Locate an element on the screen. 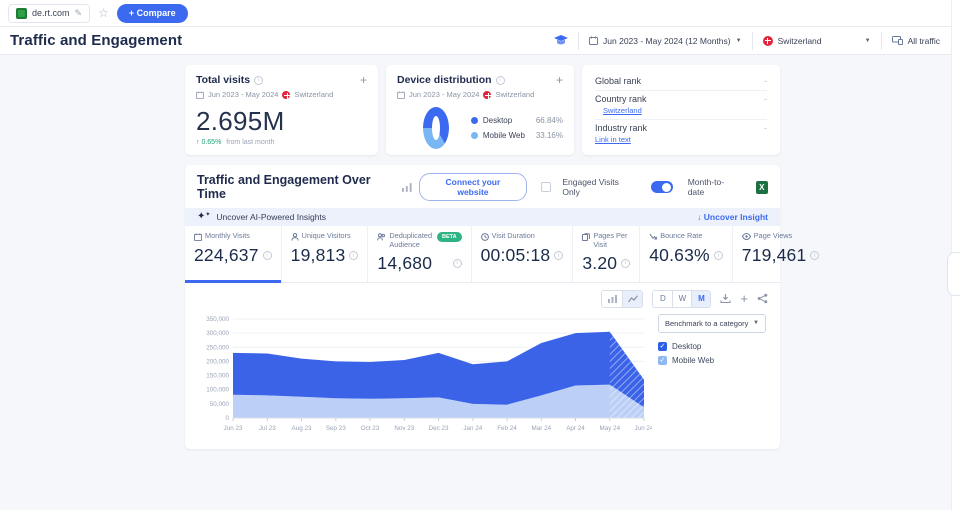 The height and width of the screenshot is (510, 960). uncover-insight-link: ↓ Uncover Insight is located at coordinates (732, 217).